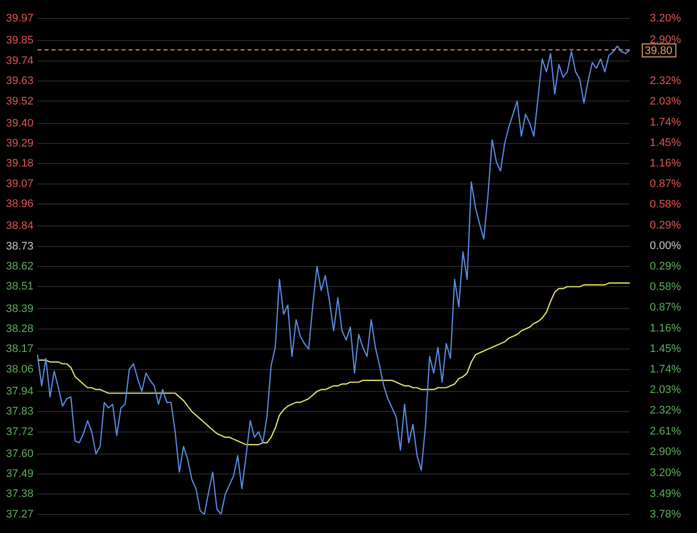  Describe the element at coordinates (20, 144) in the screenshot. I see `y-tick-label: 39.29` at that location.